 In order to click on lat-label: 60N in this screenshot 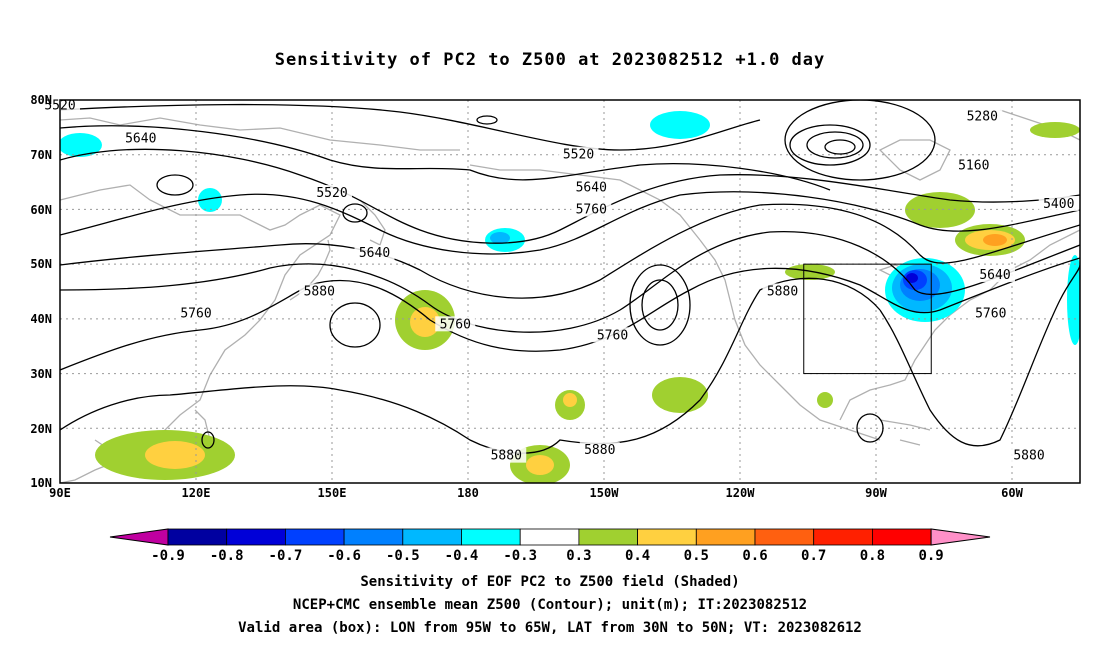, I will do `click(41, 210)`.